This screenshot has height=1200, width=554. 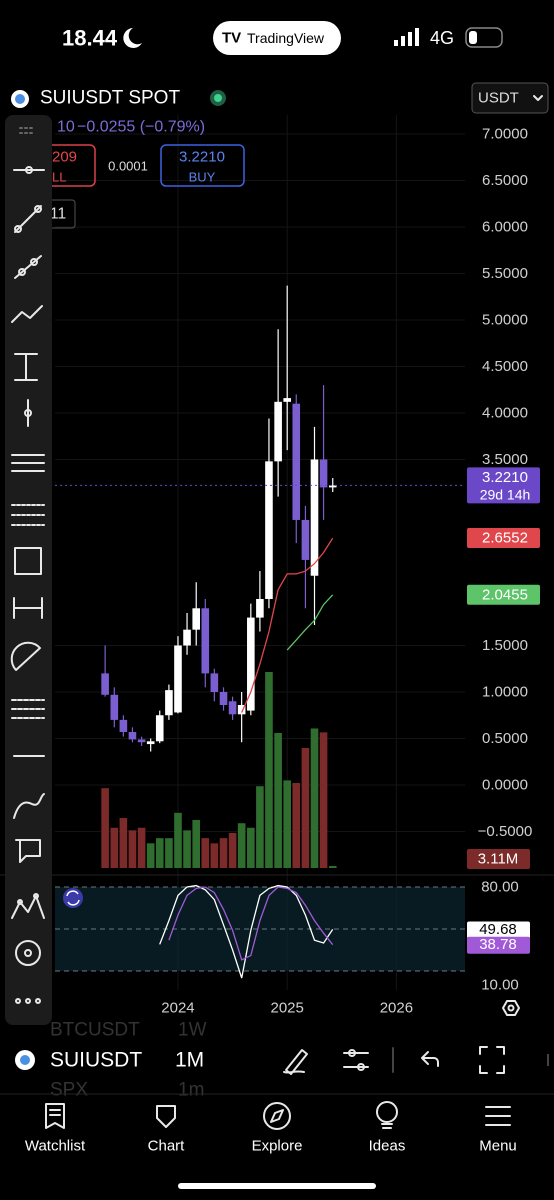 I want to click on settings-icon, so click(x=511, y=1008).